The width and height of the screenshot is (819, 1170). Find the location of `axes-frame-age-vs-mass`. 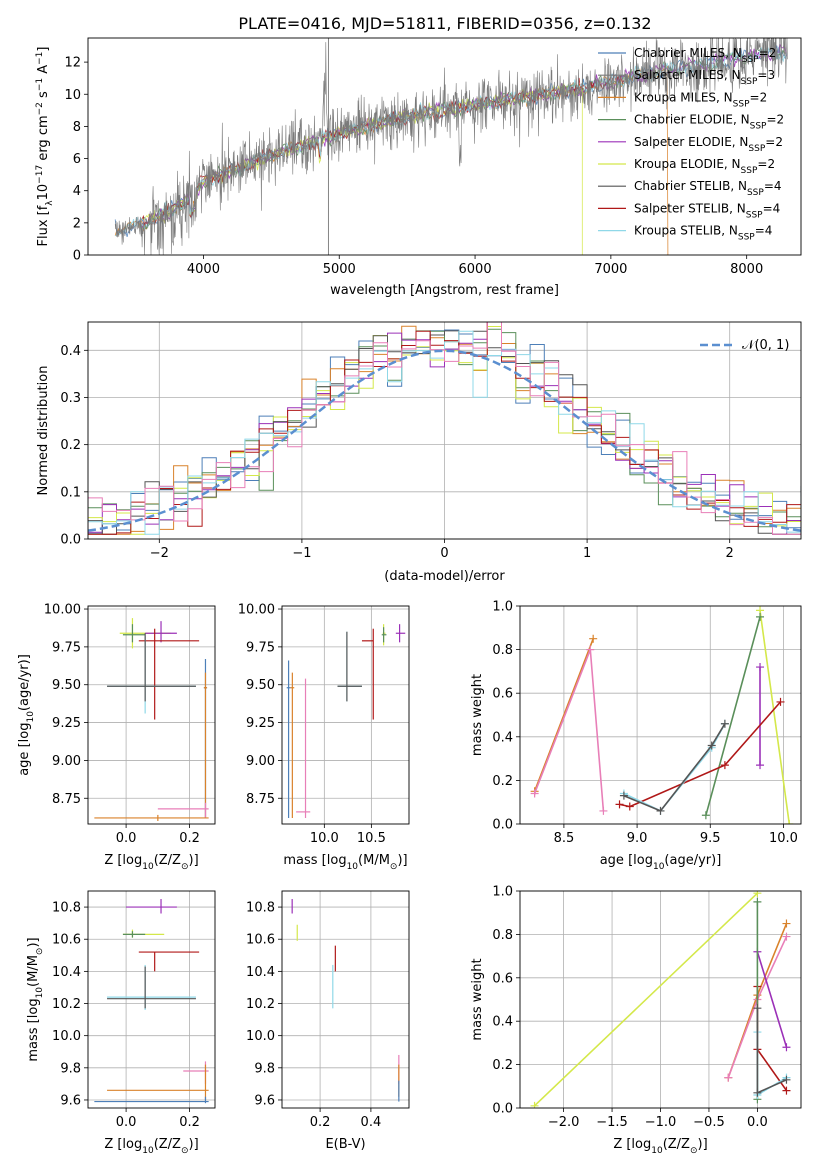

axes-frame-age-vs-mass is located at coordinates (345, 715).